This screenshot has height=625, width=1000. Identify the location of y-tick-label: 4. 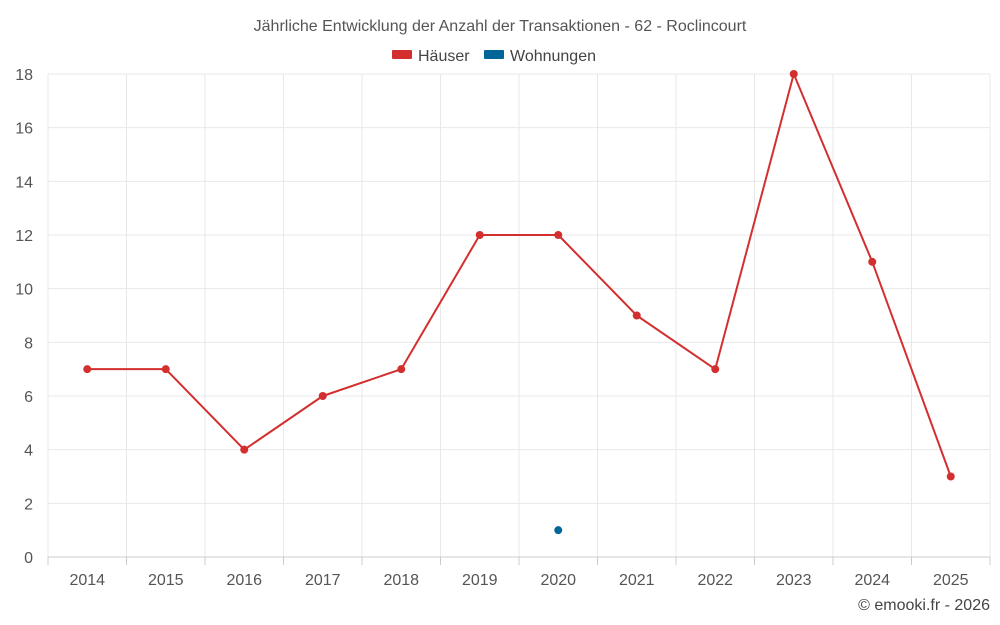
(28, 451).